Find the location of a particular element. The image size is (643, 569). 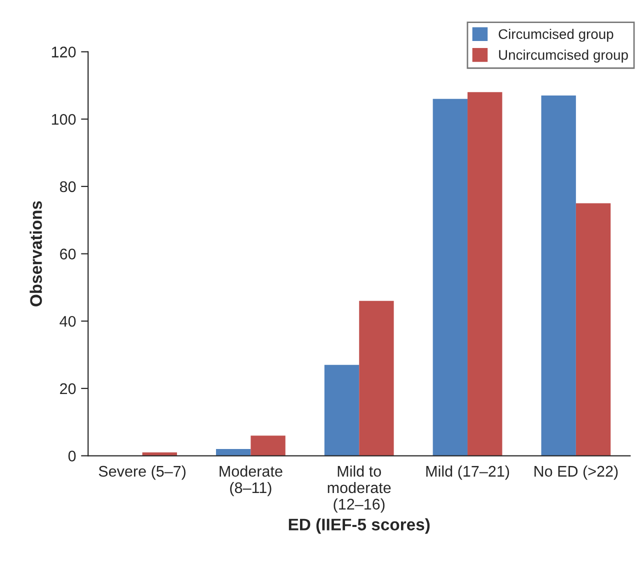

y-tick-label: 40 is located at coordinates (68, 321).